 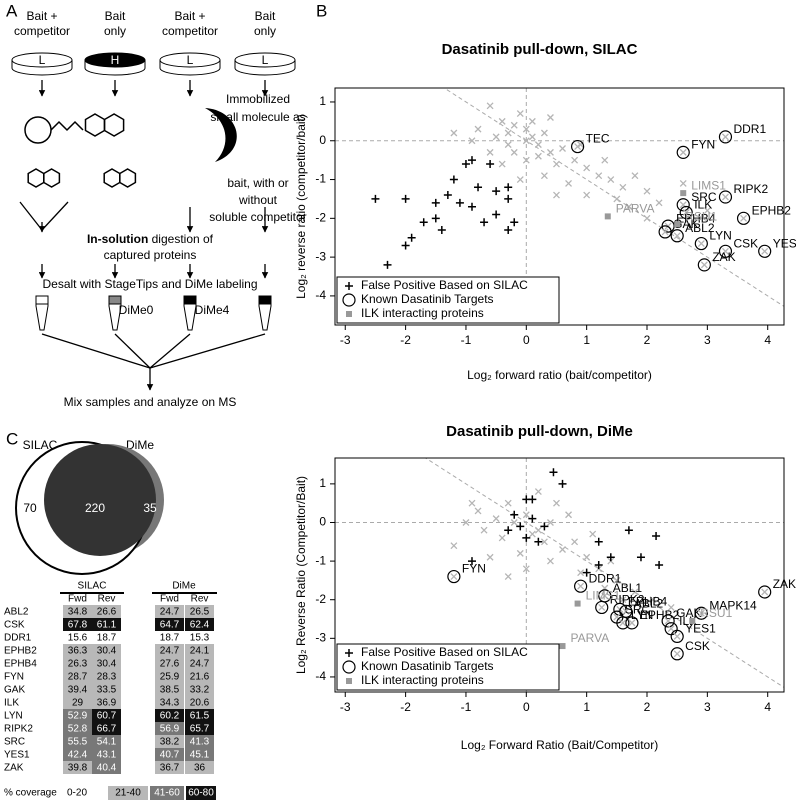 I want to click on point-label: YES1, so click(x=700, y=629).